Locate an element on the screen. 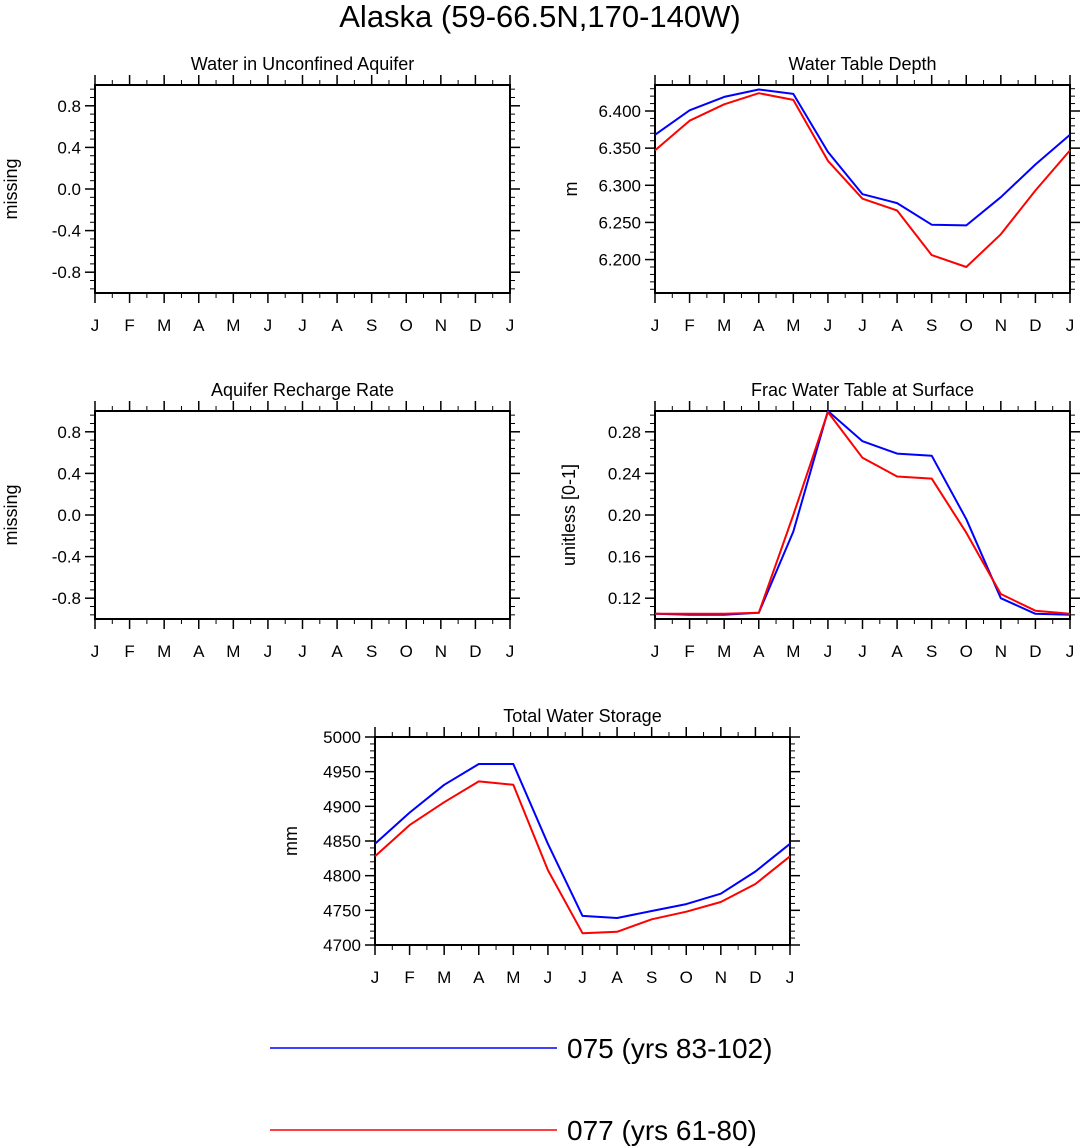 Image resolution: width=1081 pixels, height=1147 pixels. frac-water-table-at-surface-x-tick-label: D is located at coordinates (1035, 651).